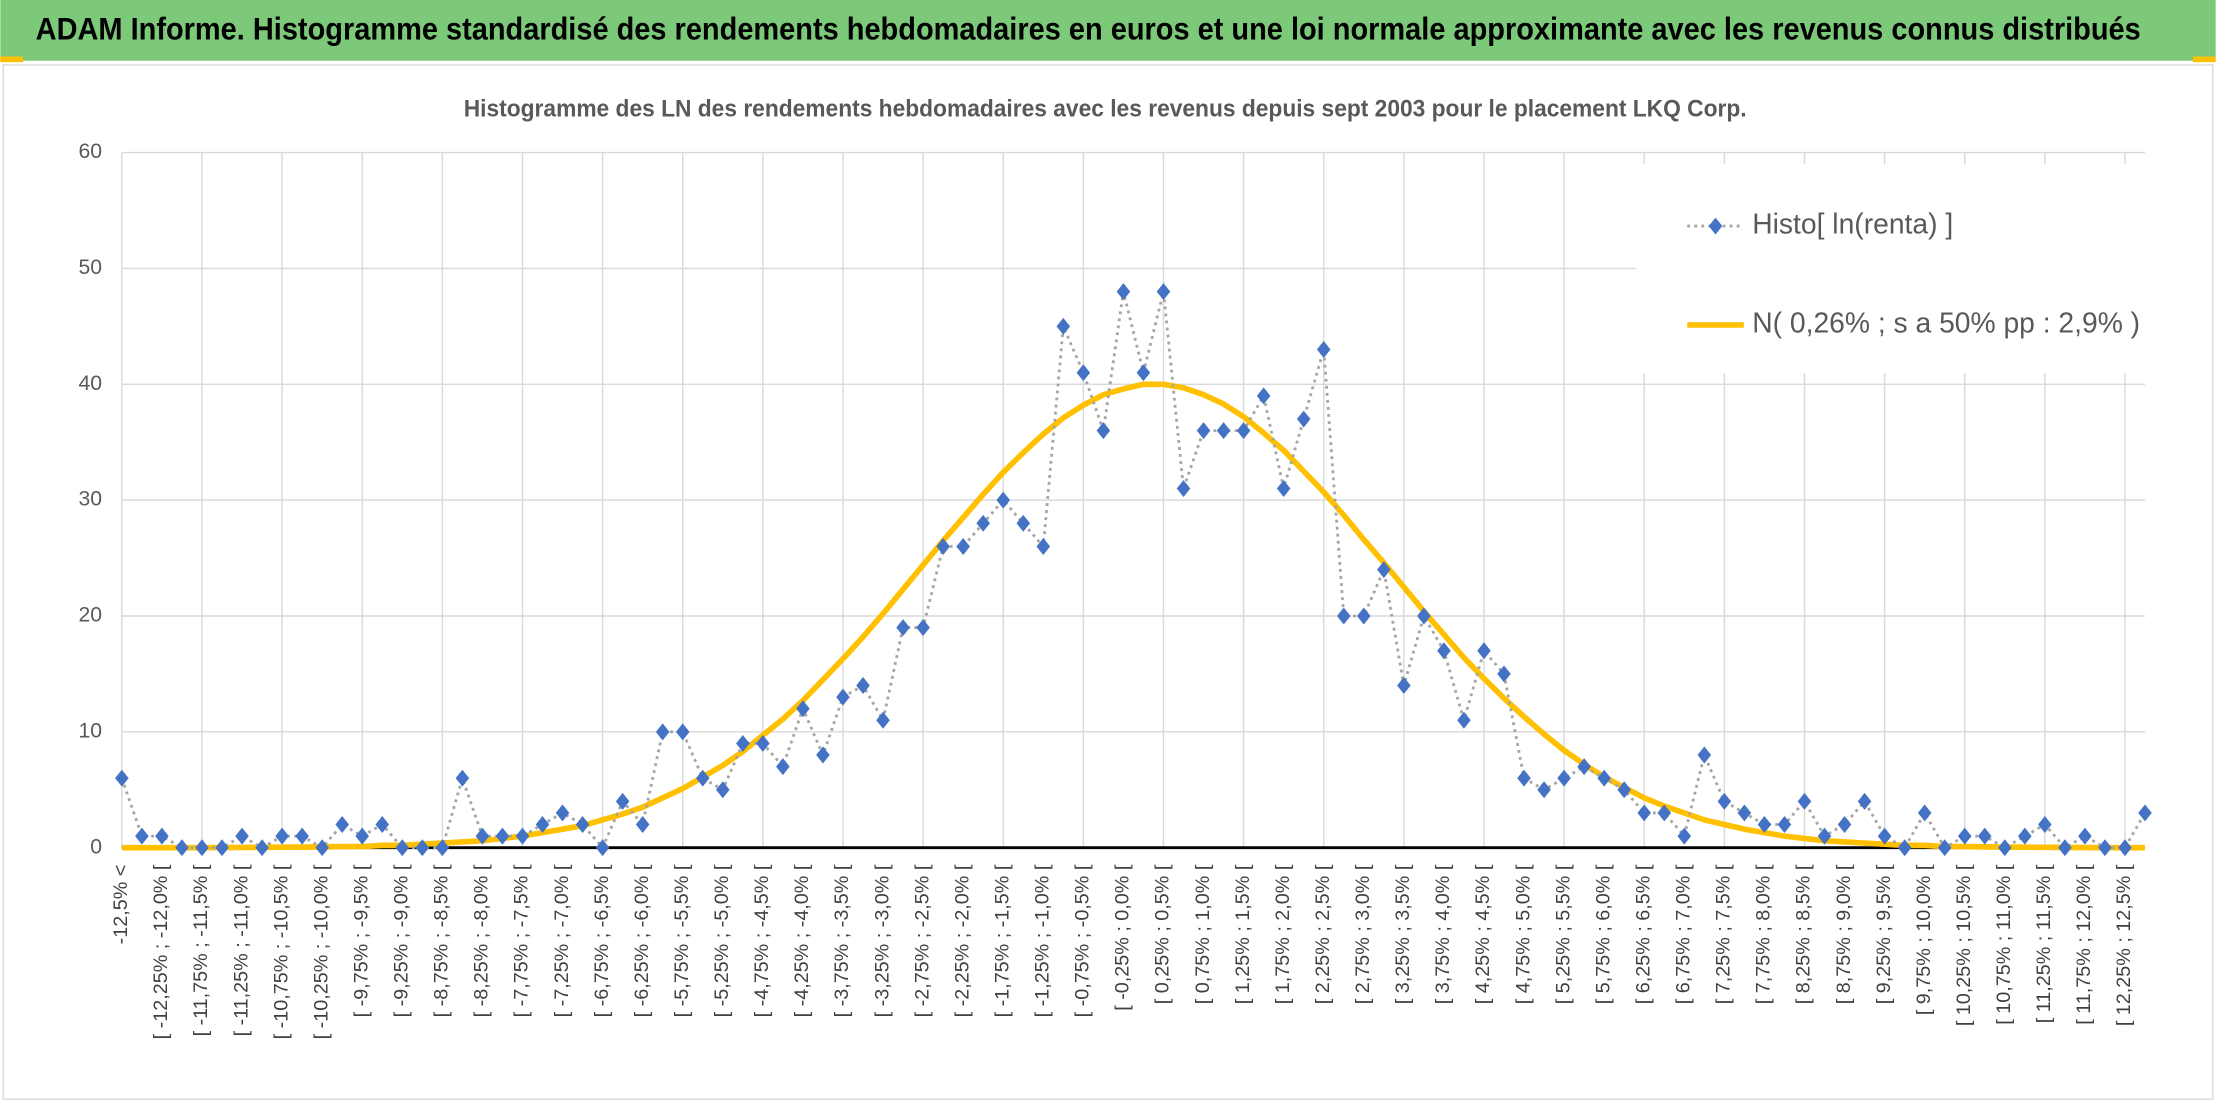  I want to click on x-tick-label: [ -8,25% ; -8,0% [, so click(482, 940).